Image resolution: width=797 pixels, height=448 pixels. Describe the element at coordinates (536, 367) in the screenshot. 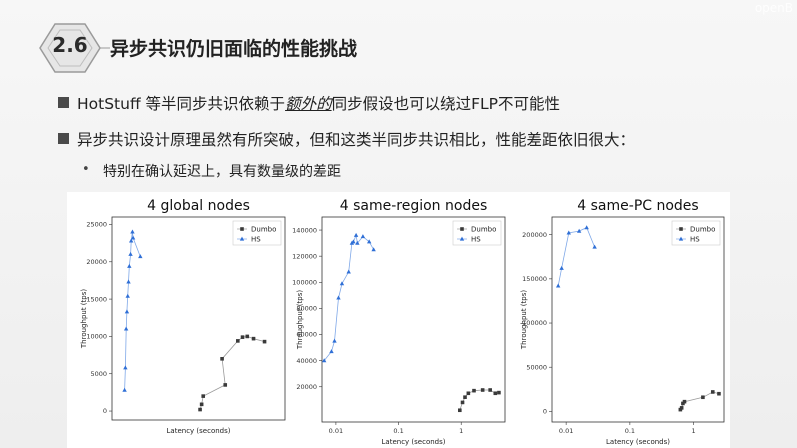

I see `y-tick-label: 50000` at that location.